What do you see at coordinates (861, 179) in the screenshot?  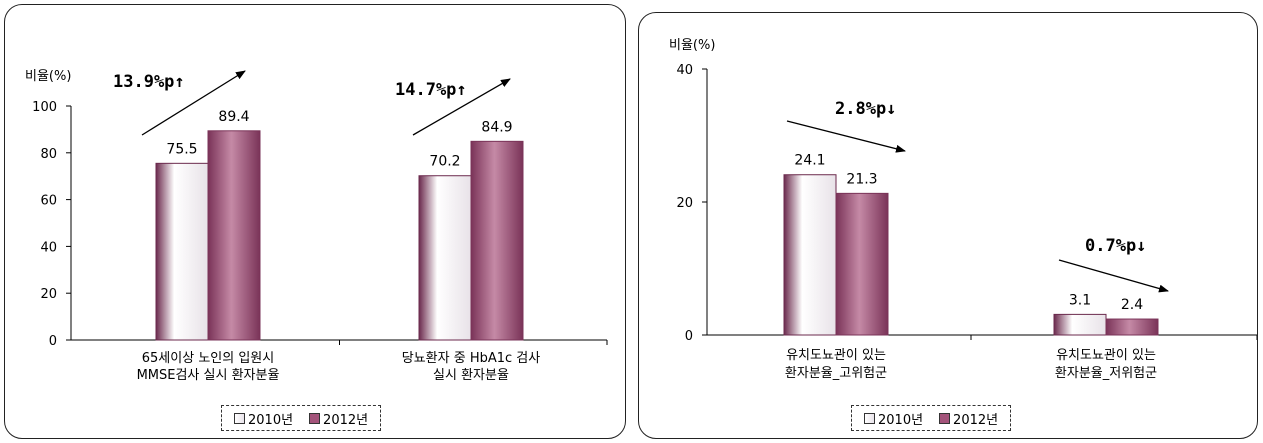 I see `data-label: 21.3` at bounding box center [861, 179].